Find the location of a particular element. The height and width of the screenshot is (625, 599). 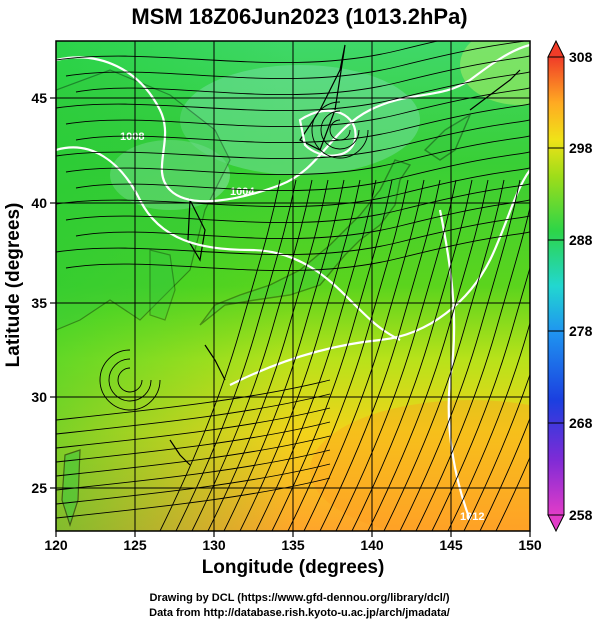

colorbar-tick-label: 278 is located at coordinates (581, 331).